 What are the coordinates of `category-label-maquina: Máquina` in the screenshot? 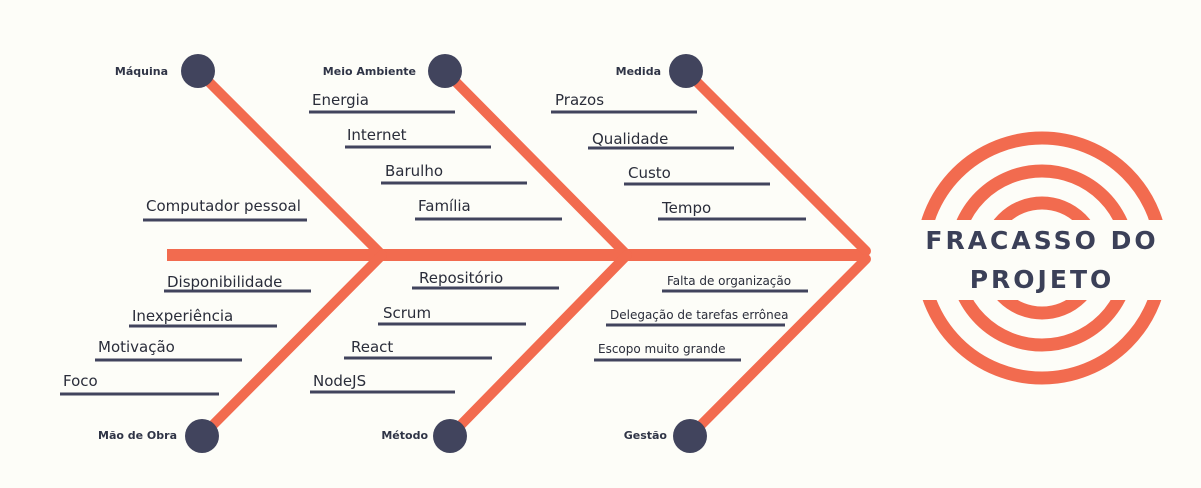 It's located at (141, 71).